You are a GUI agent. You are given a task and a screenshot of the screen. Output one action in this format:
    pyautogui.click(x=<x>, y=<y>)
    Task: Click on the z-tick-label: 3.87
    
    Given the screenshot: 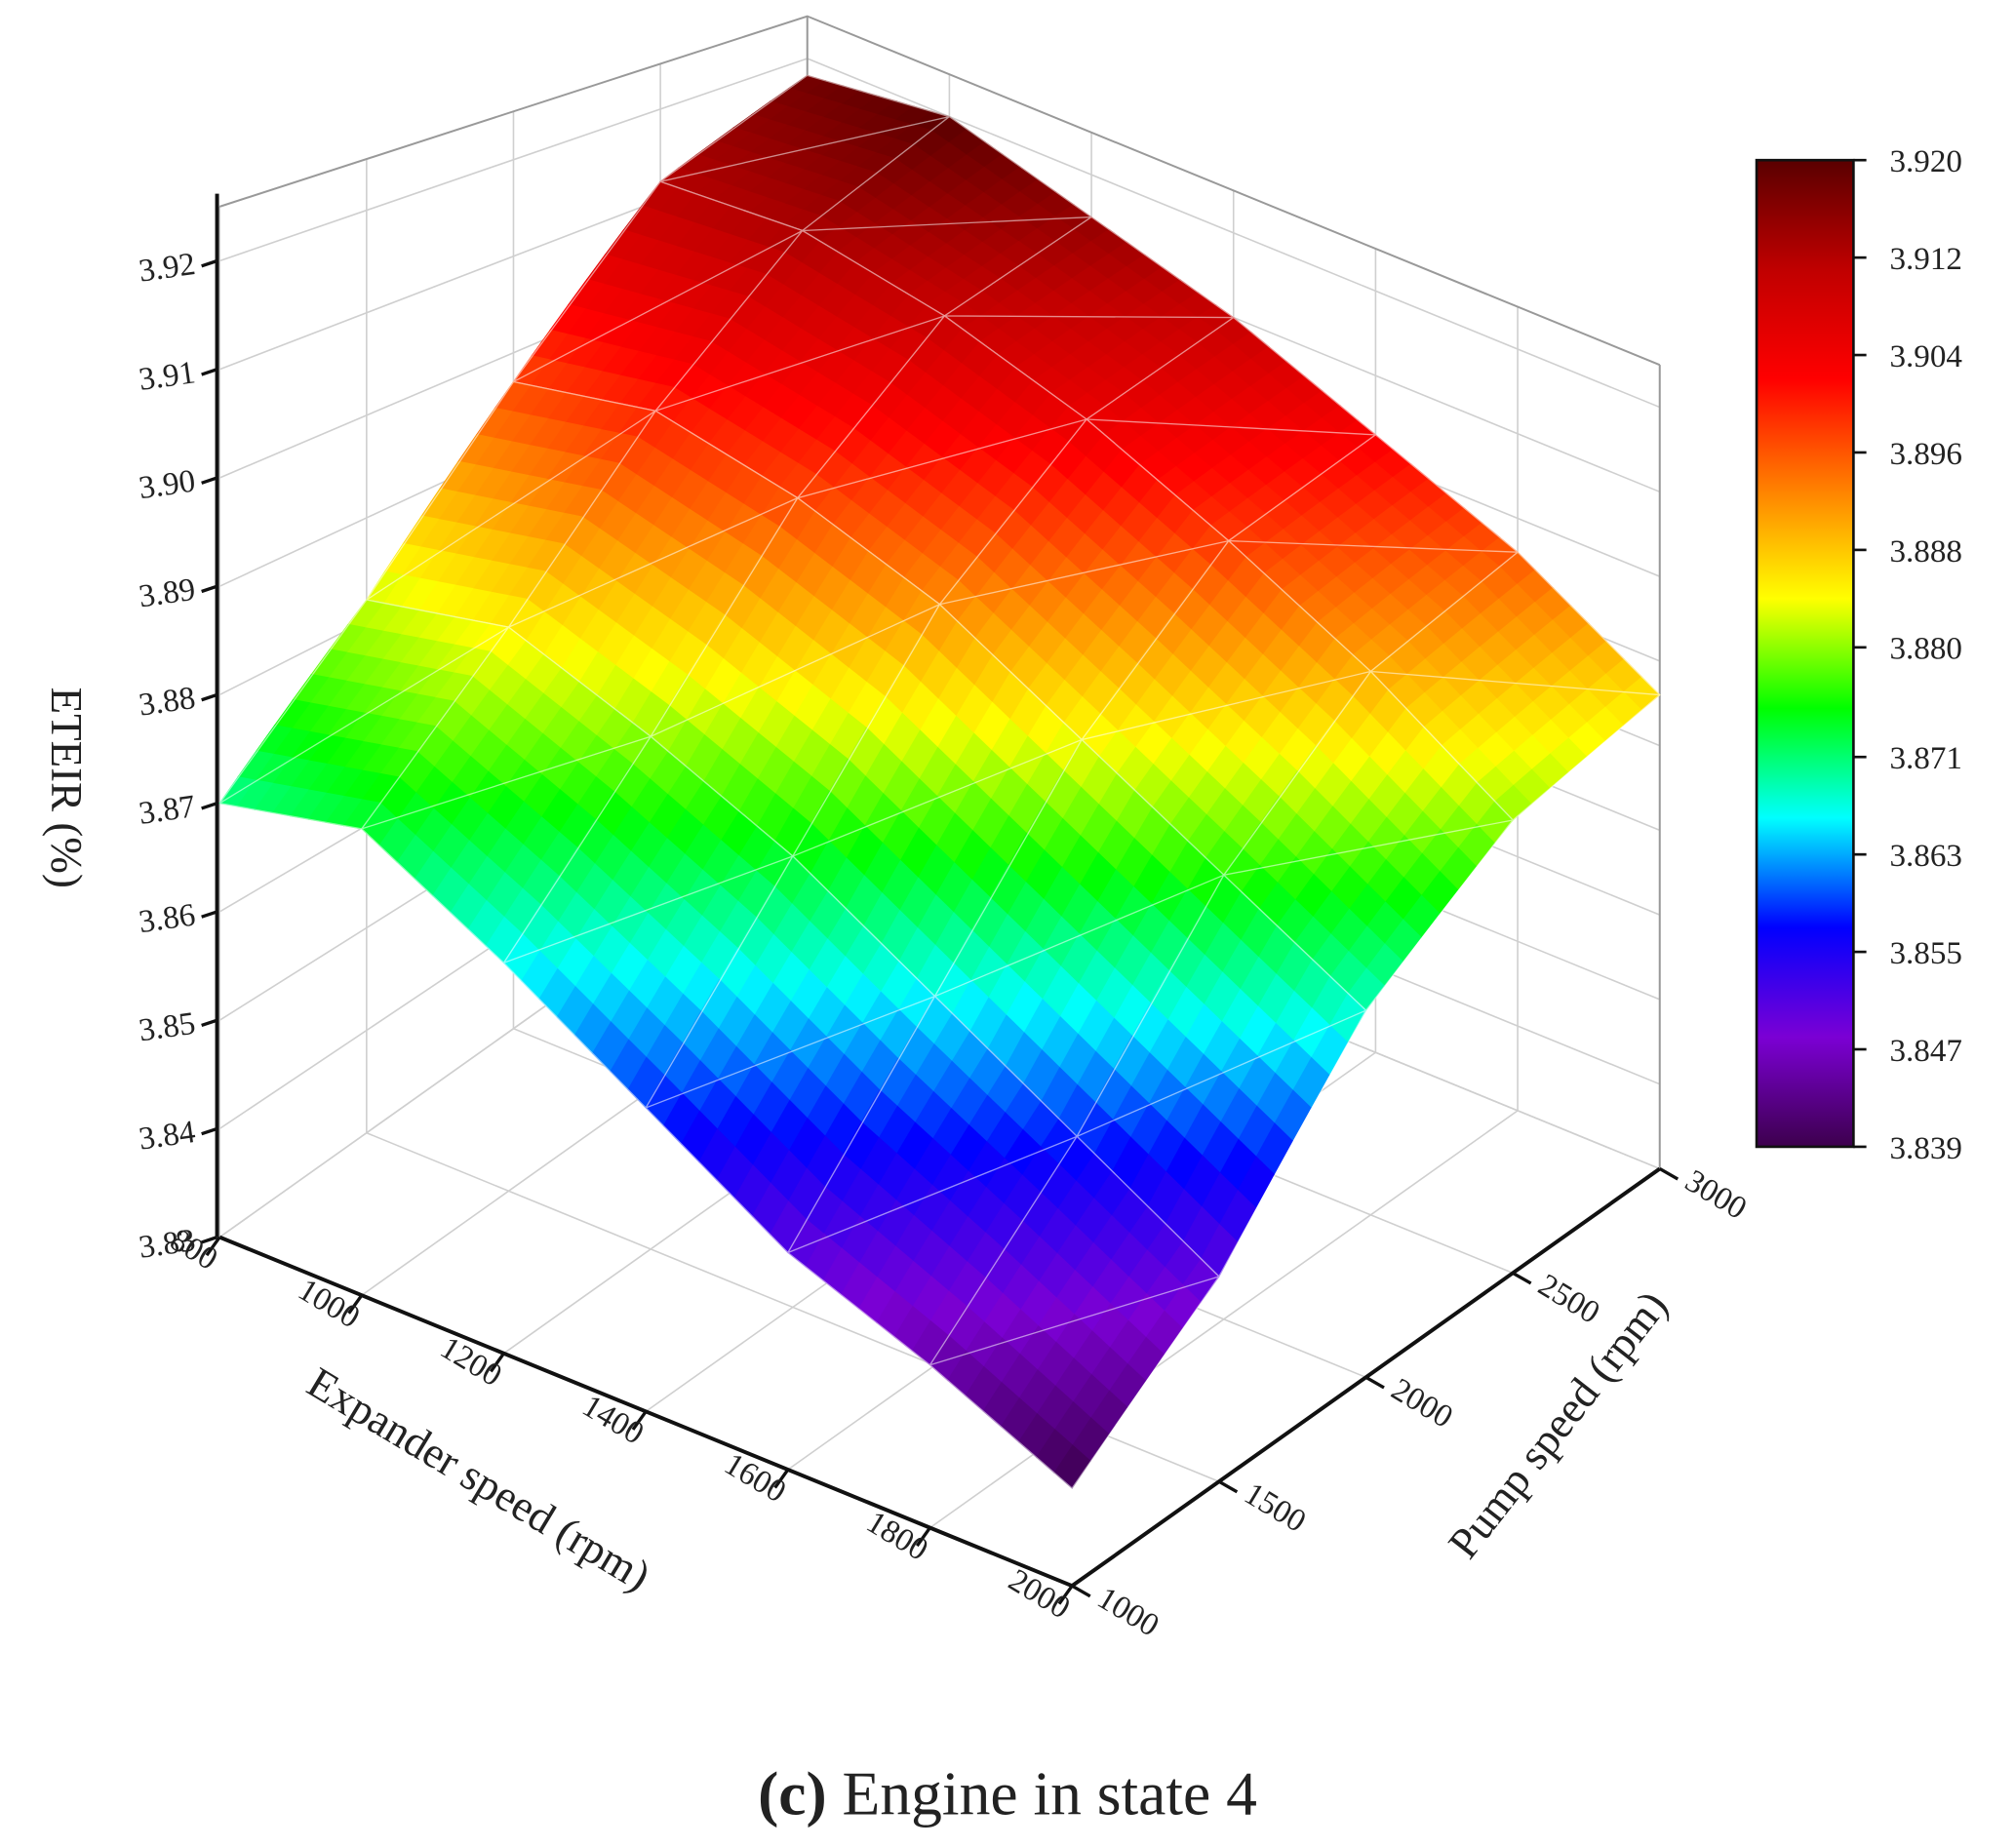 What is the action you would take?
    pyautogui.click(x=167, y=810)
    